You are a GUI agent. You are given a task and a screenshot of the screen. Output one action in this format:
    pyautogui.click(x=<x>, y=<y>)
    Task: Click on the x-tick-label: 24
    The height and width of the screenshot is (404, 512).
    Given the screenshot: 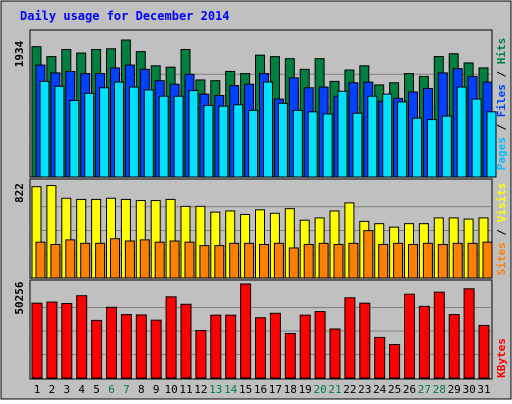 What is the action you would take?
    pyautogui.click(x=380, y=389)
    